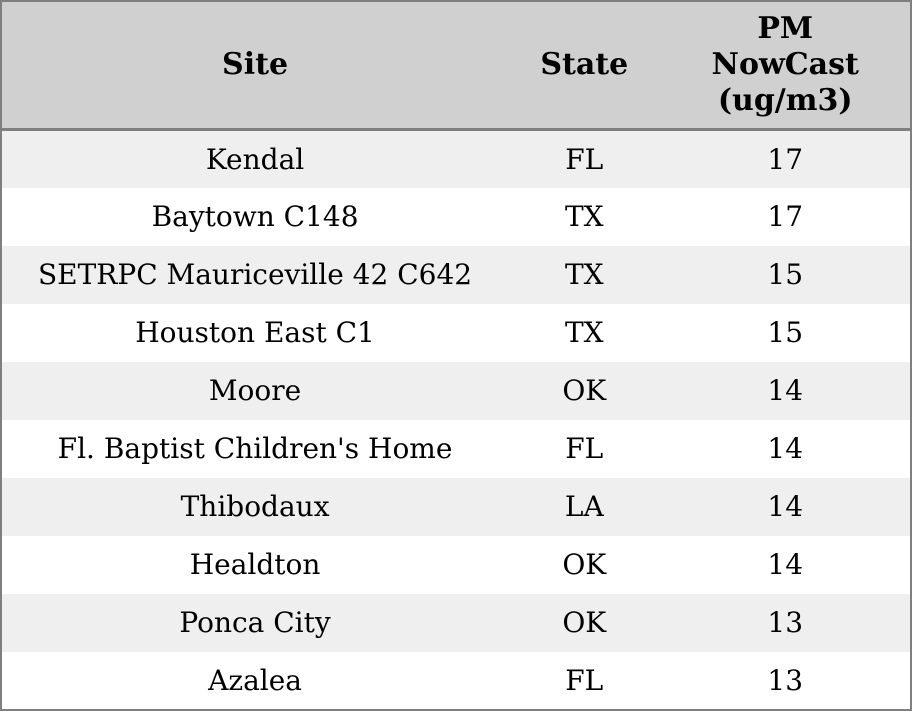  What do you see at coordinates (255, 391) in the screenshot?
I see `site-cell: Moore` at bounding box center [255, 391].